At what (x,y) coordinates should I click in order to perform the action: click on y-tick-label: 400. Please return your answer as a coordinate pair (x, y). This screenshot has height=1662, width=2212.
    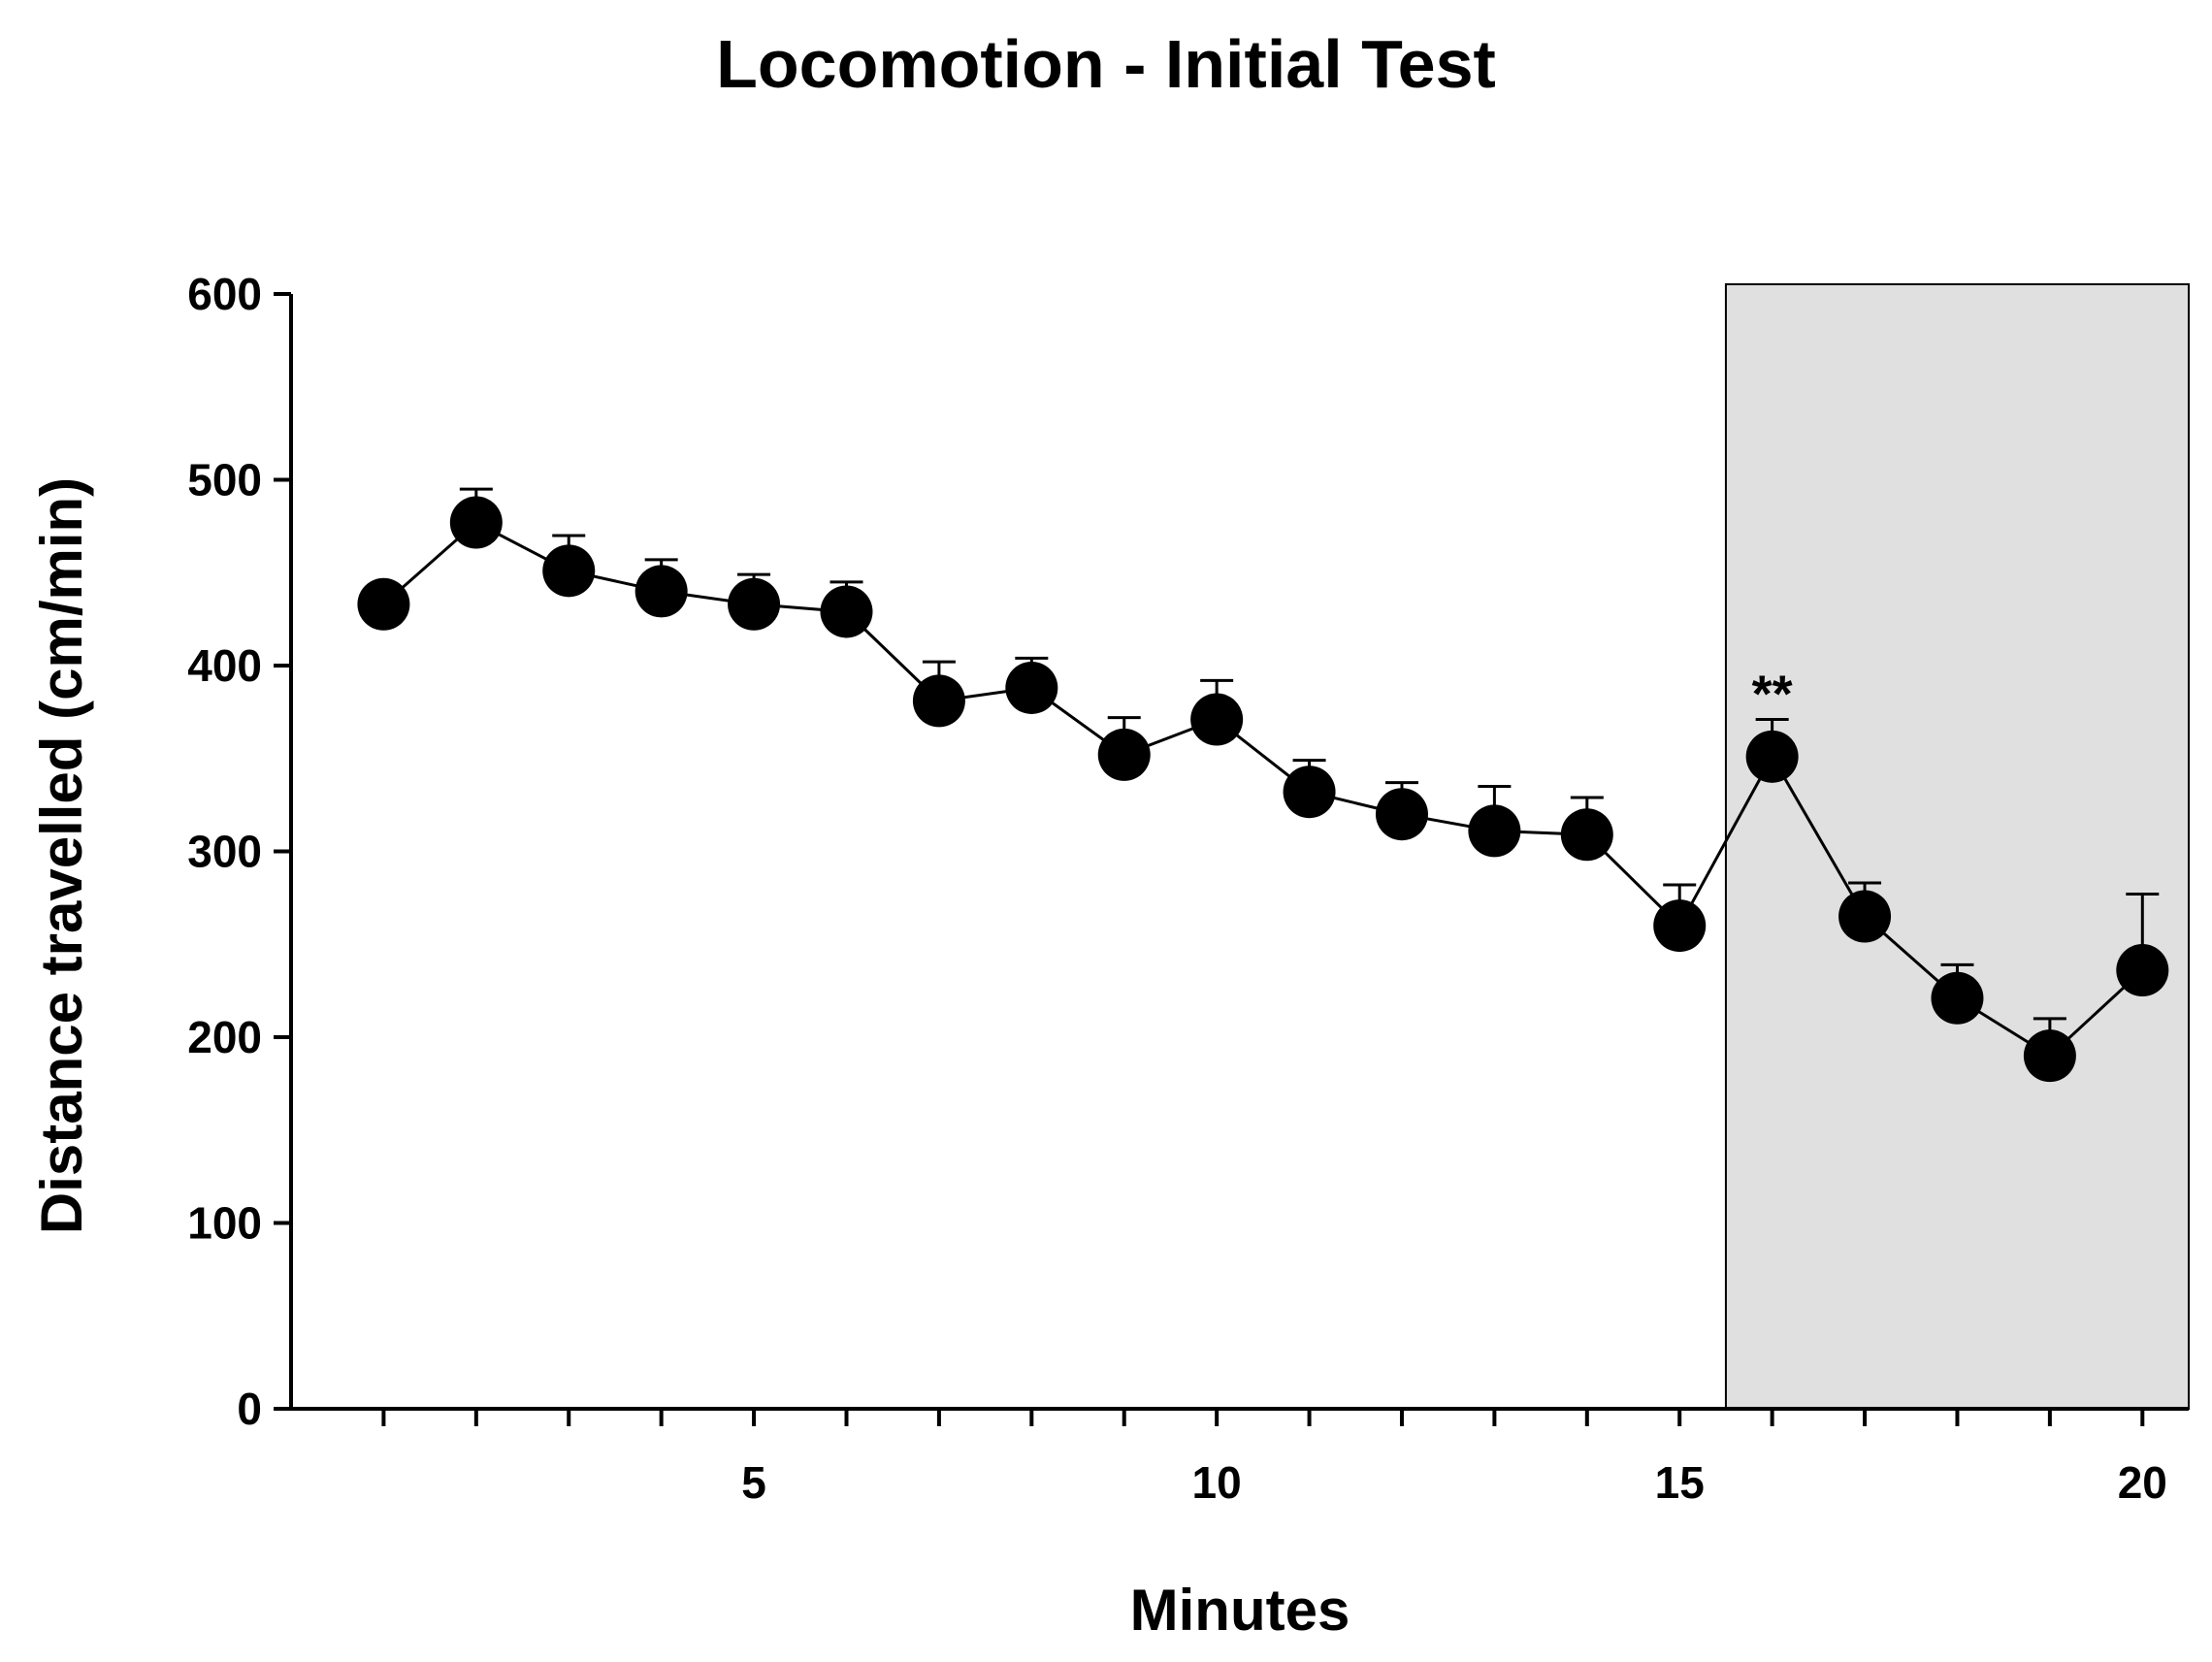
    Looking at the image, I should click on (224, 665).